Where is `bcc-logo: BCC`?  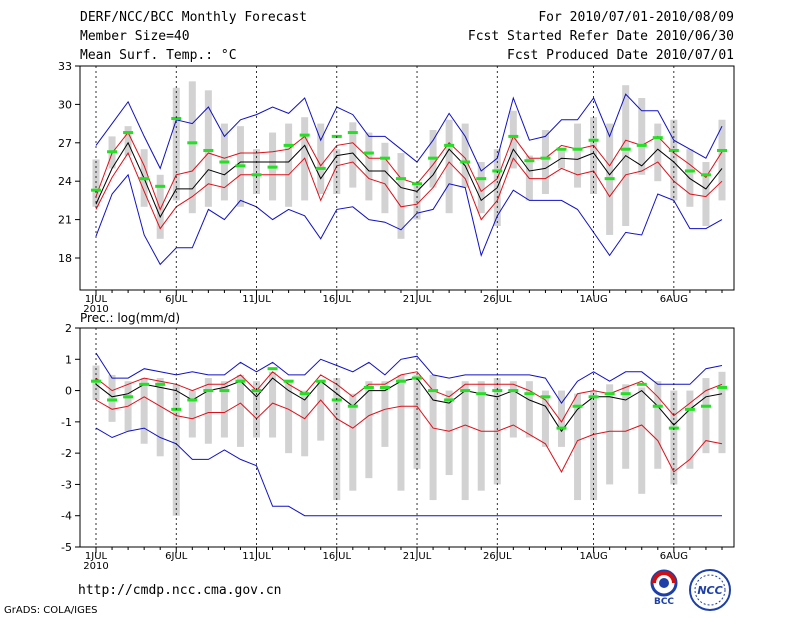 bcc-logo: BCC is located at coordinates (664, 589).